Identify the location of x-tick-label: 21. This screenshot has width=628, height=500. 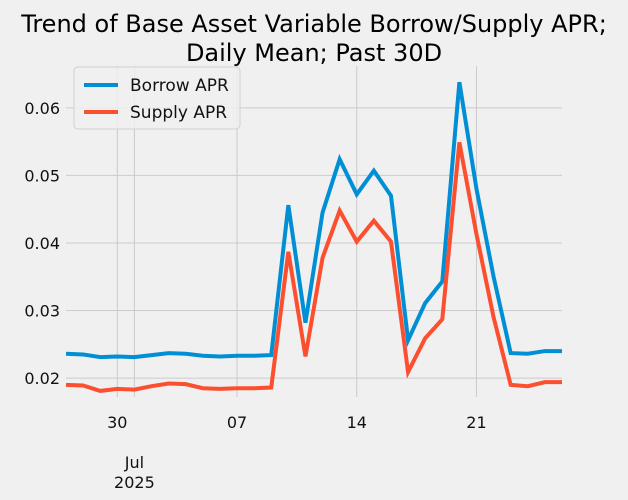
(476, 422).